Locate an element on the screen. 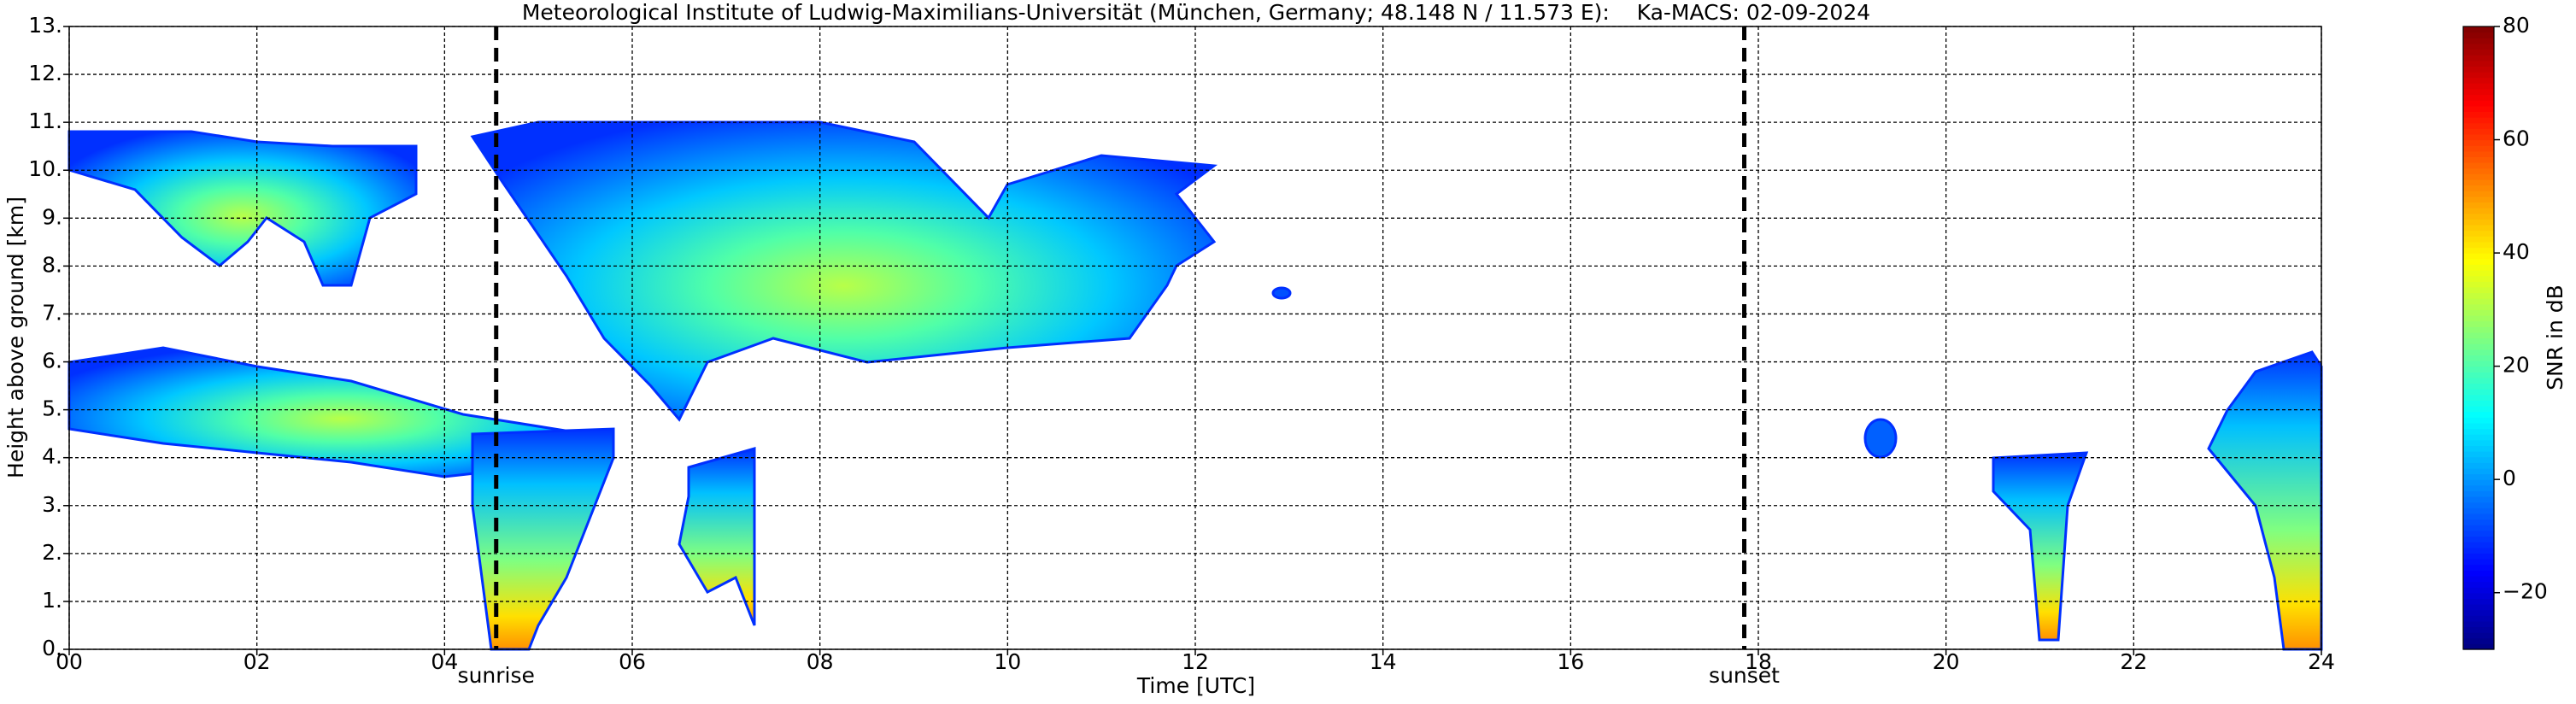 The image size is (2576, 704). y-tick-label: 3. is located at coordinates (52, 504).